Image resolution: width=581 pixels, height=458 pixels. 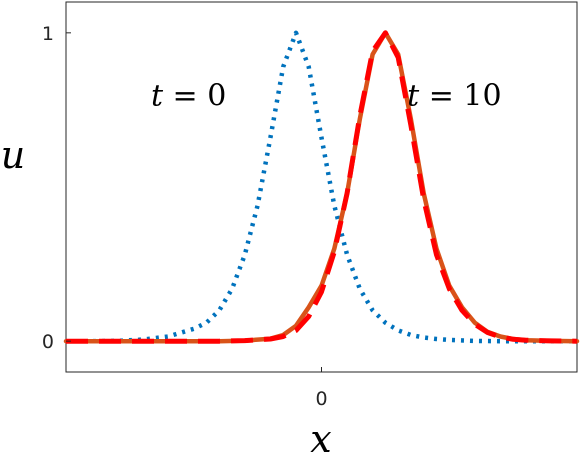 I want to click on y-tick-label: 1, so click(x=48, y=34).